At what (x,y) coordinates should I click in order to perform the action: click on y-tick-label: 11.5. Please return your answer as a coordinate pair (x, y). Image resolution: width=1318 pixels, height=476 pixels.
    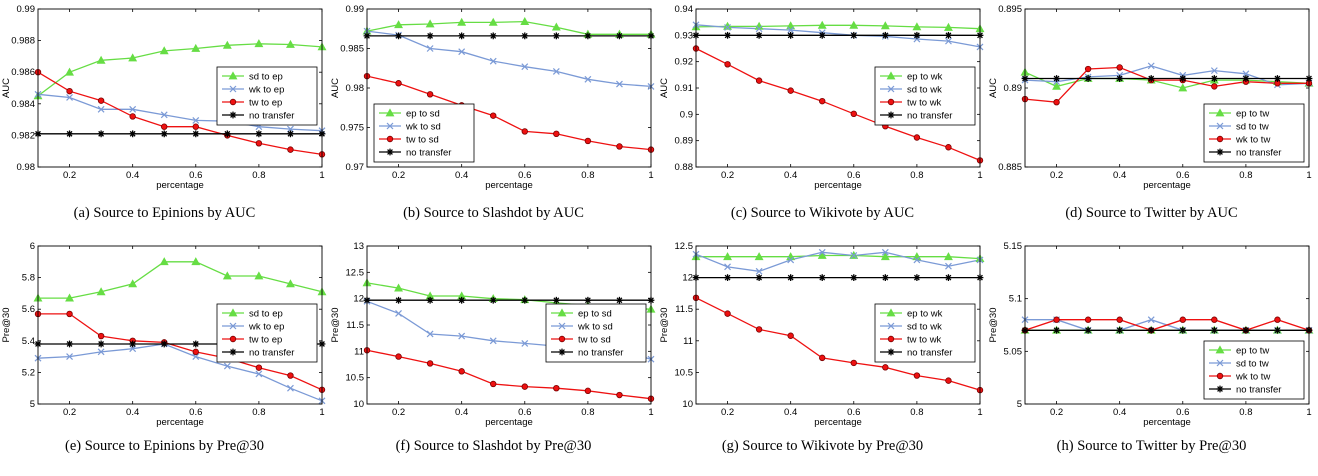
    Looking at the image, I should click on (684, 309).